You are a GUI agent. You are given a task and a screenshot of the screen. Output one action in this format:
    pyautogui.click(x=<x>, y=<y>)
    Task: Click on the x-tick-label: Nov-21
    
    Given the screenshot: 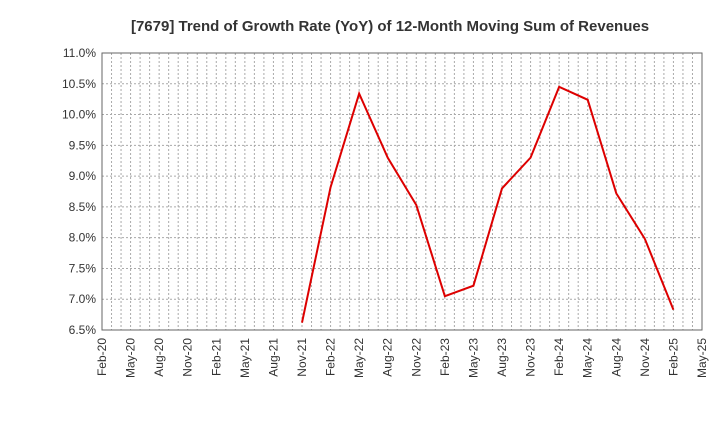 What is the action you would take?
    pyautogui.click(x=302, y=357)
    